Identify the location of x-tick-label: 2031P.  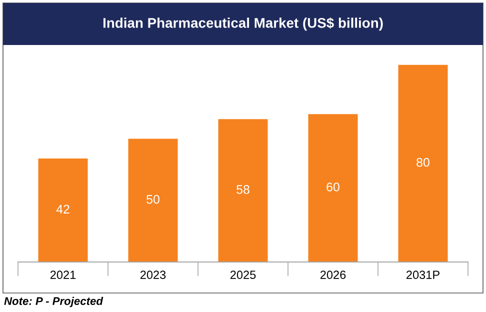
(423, 275).